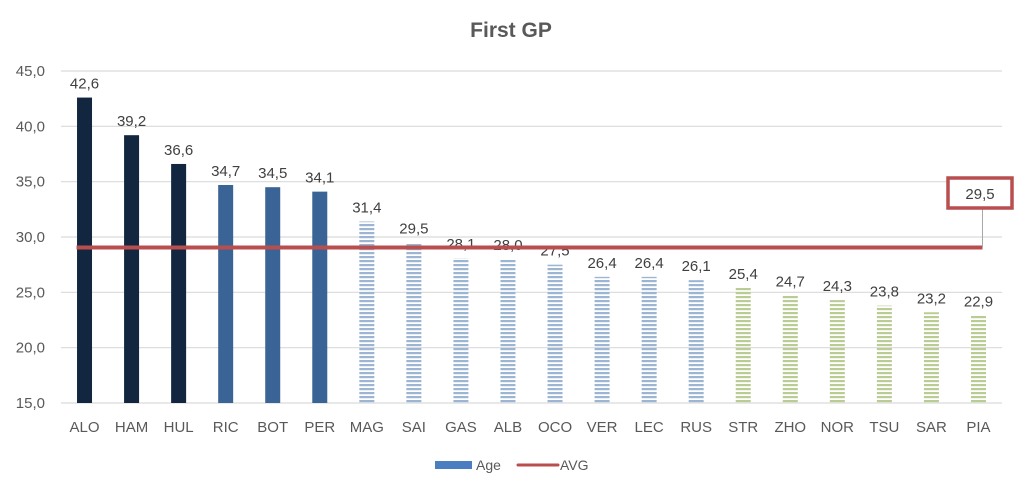 Image resolution: width=1024 pixels, height=492 pixels. I want to click on avg-label-box, so click(980, 193).